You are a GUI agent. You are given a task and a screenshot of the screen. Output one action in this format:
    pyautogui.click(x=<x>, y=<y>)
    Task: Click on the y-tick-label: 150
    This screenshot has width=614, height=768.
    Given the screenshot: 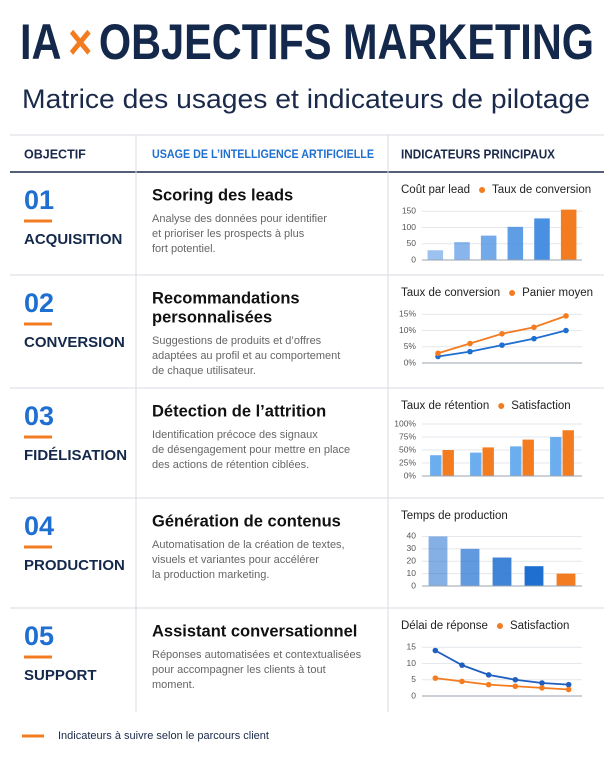 What is the action you would take?
    pyautogui.click(x=409, y=211)
    